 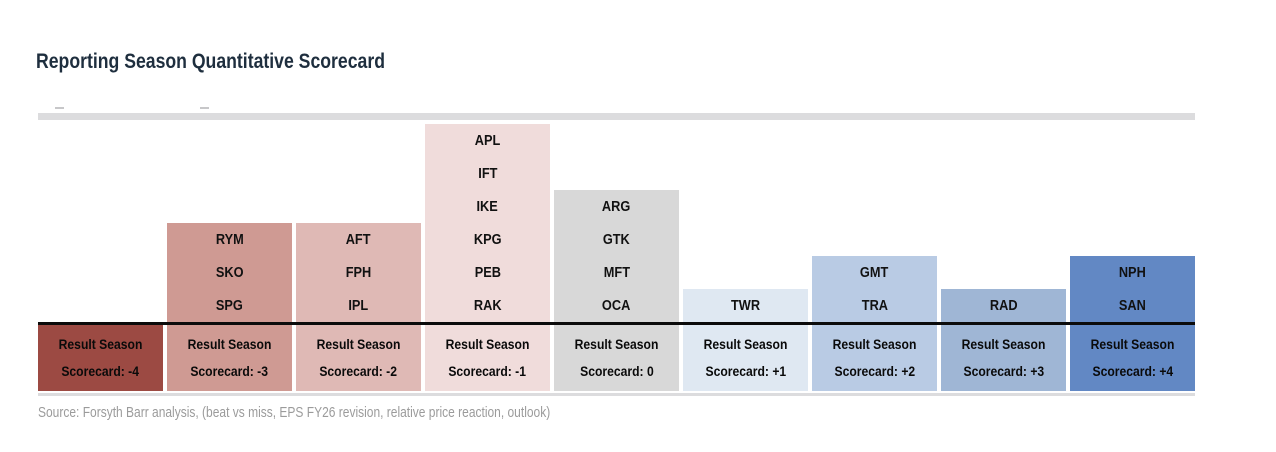 I want to click on ticker-stack--3: RYM SKO SPG, so click(x=229, y=223).